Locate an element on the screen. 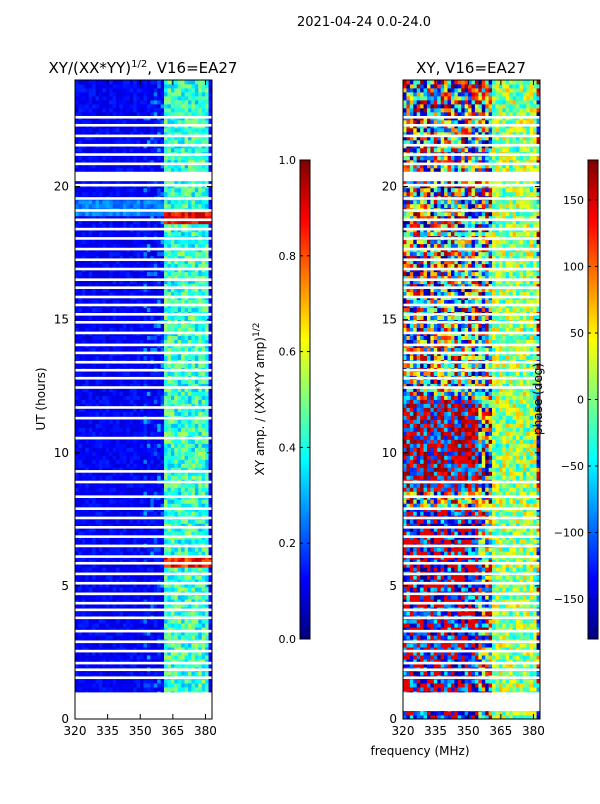 The width and height of the screenshot is (600, 804). phase-colorbar-label: phase (deg) is located at coordinates (538, 399).